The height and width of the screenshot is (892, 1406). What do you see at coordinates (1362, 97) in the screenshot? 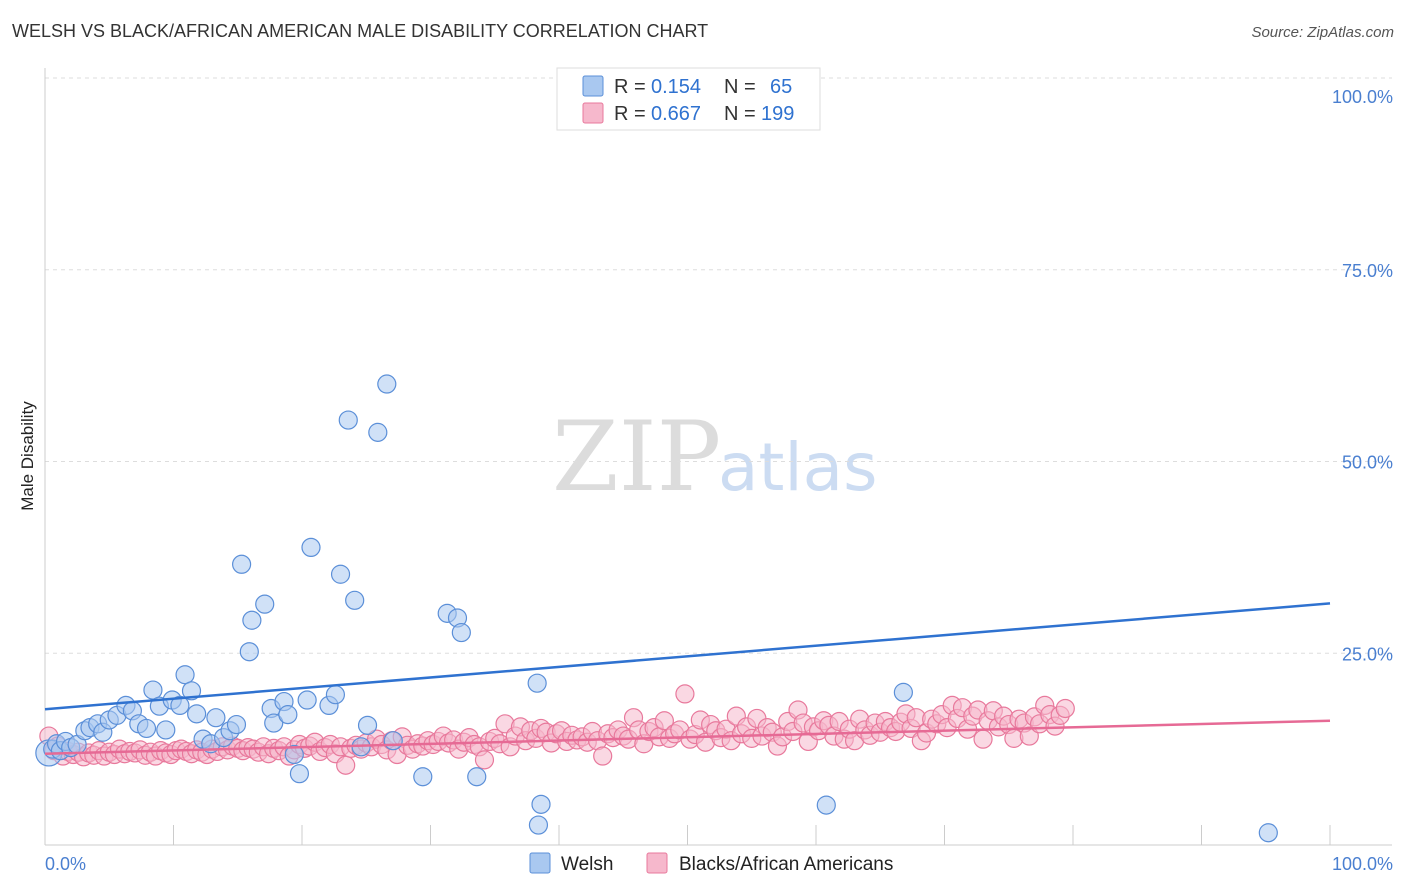
I see `y-tick-label-3: 100.0%` at bounding box center [1362, 97].